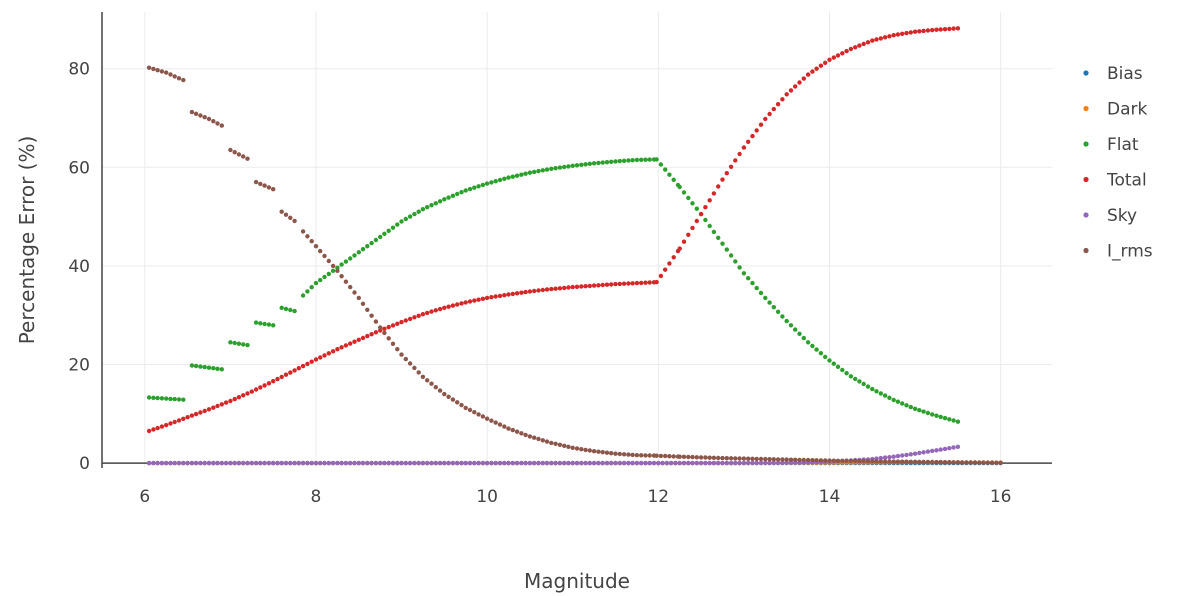 This screenshot has height=596, width=1179. I want to click on legend-label: Sky, so click(1122, 216).